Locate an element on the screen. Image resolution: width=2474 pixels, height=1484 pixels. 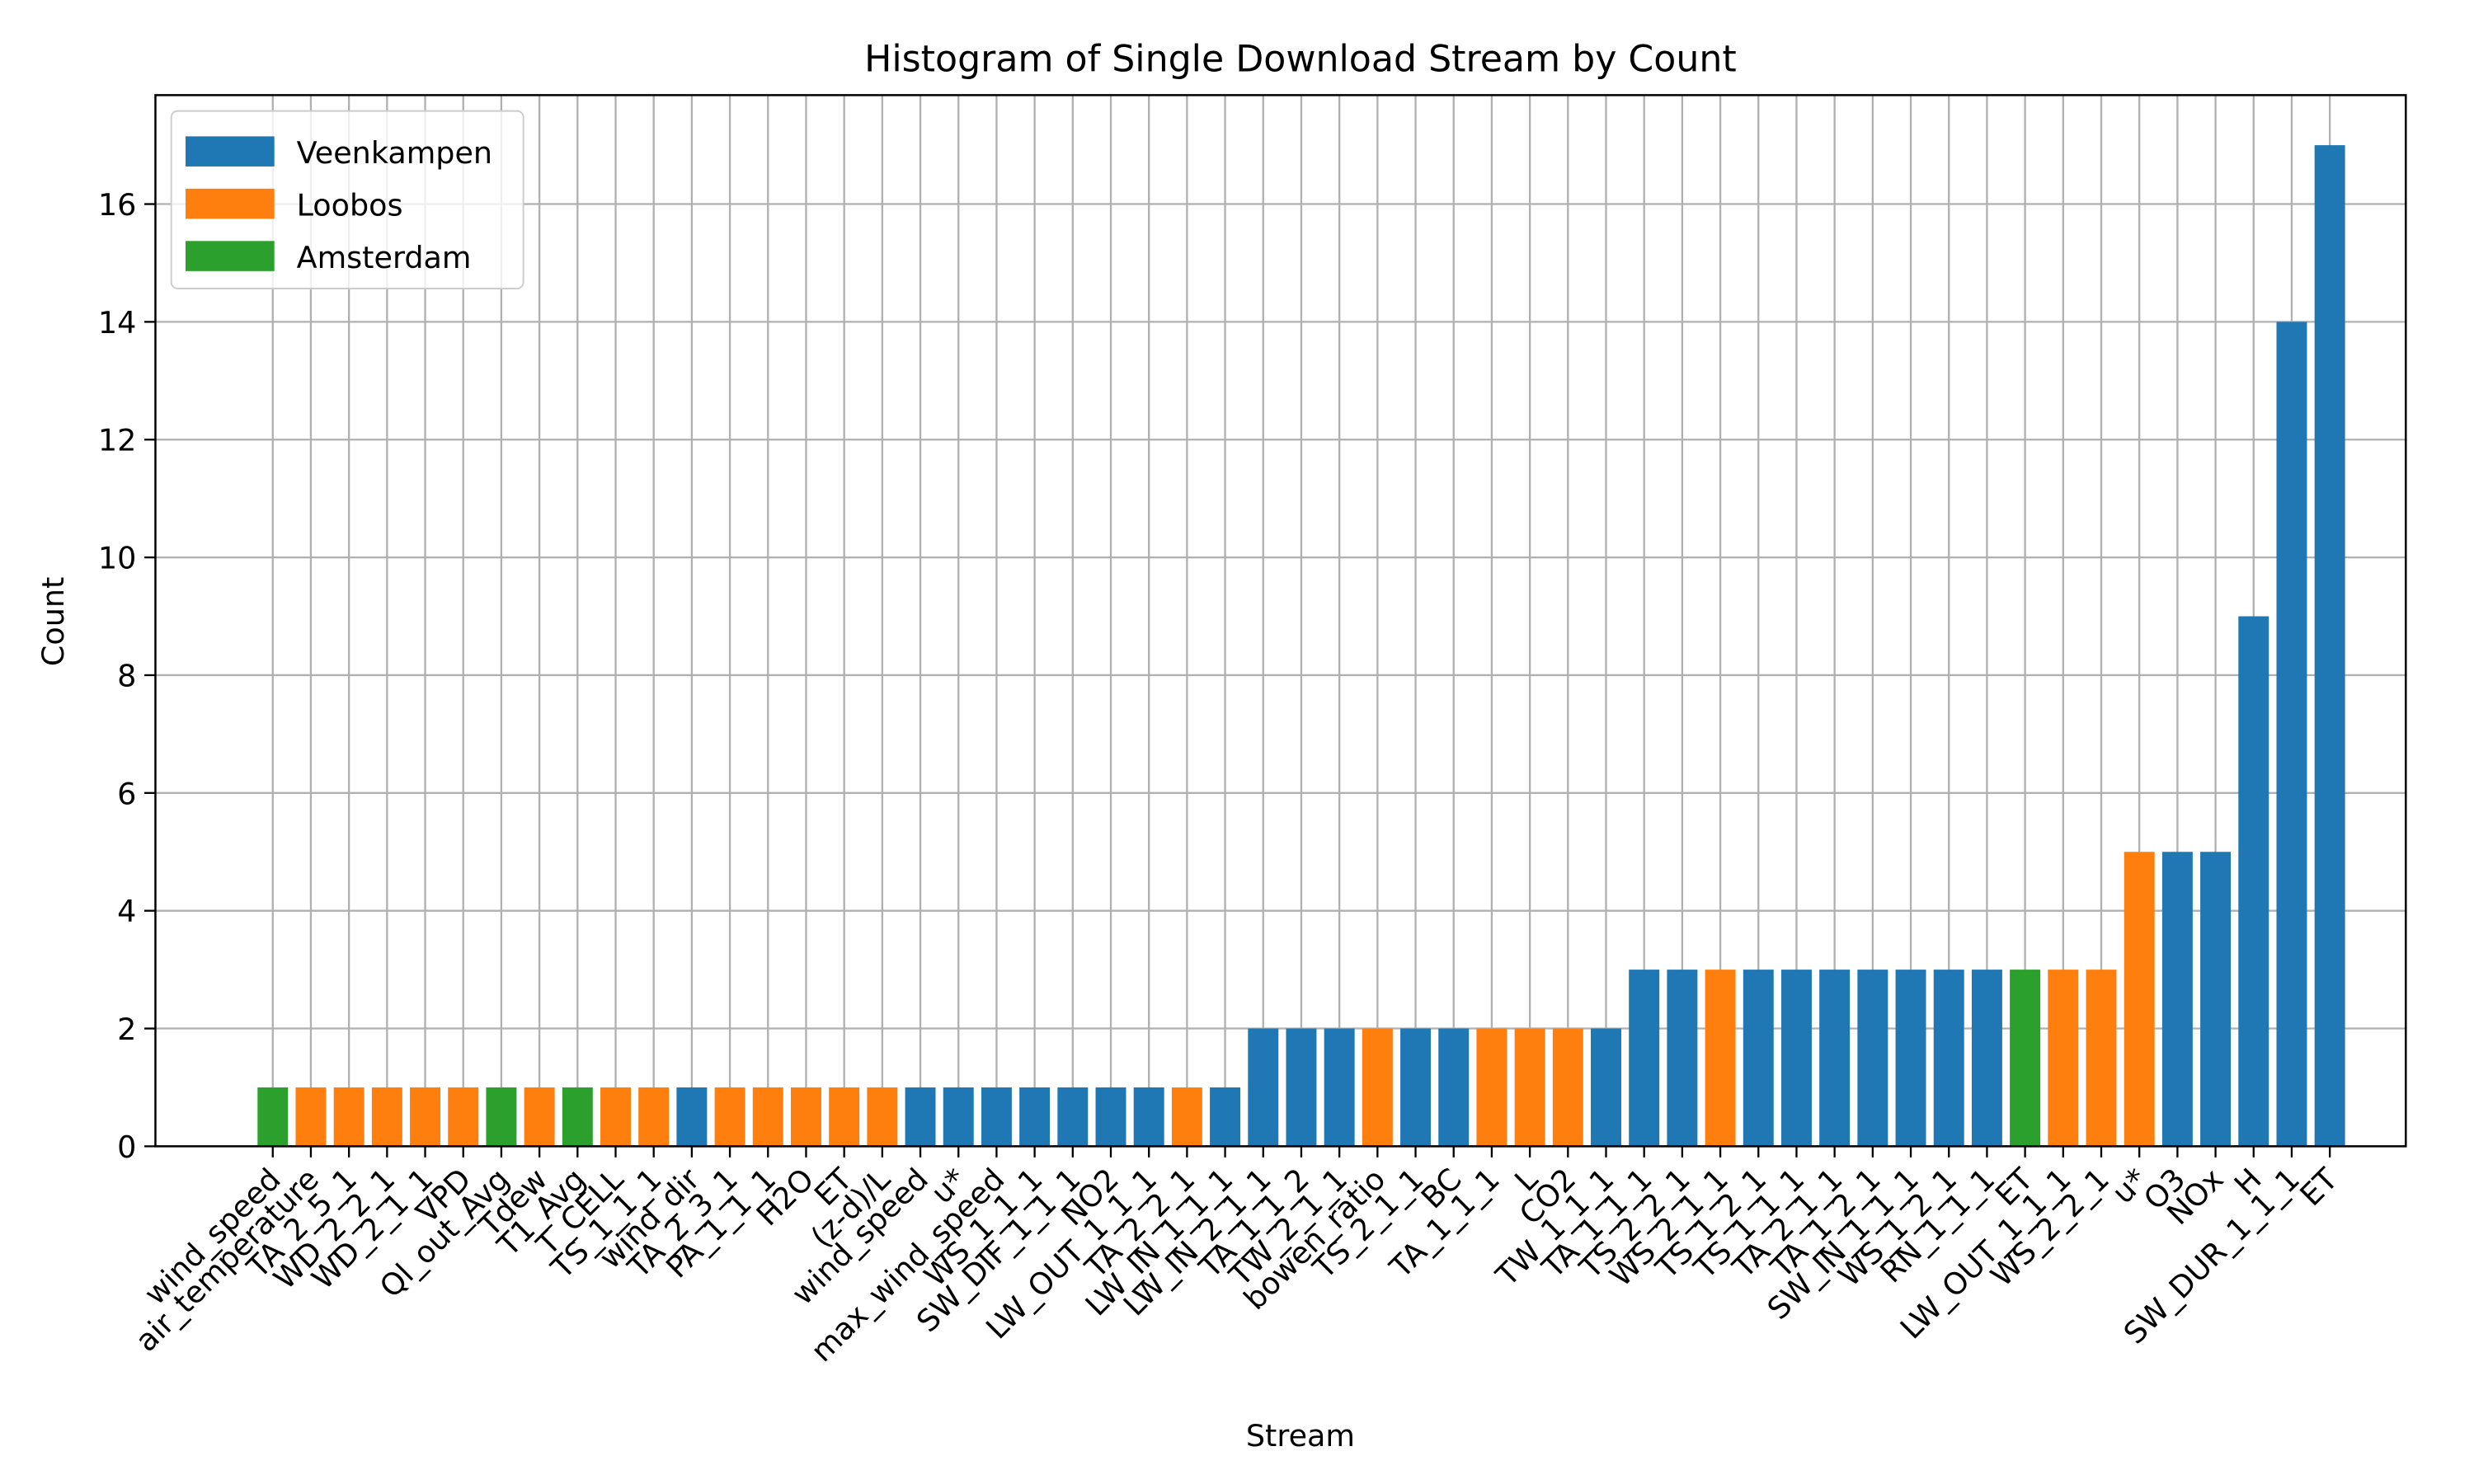
y-tick-label: 12 is located at coordinates (117, 440).